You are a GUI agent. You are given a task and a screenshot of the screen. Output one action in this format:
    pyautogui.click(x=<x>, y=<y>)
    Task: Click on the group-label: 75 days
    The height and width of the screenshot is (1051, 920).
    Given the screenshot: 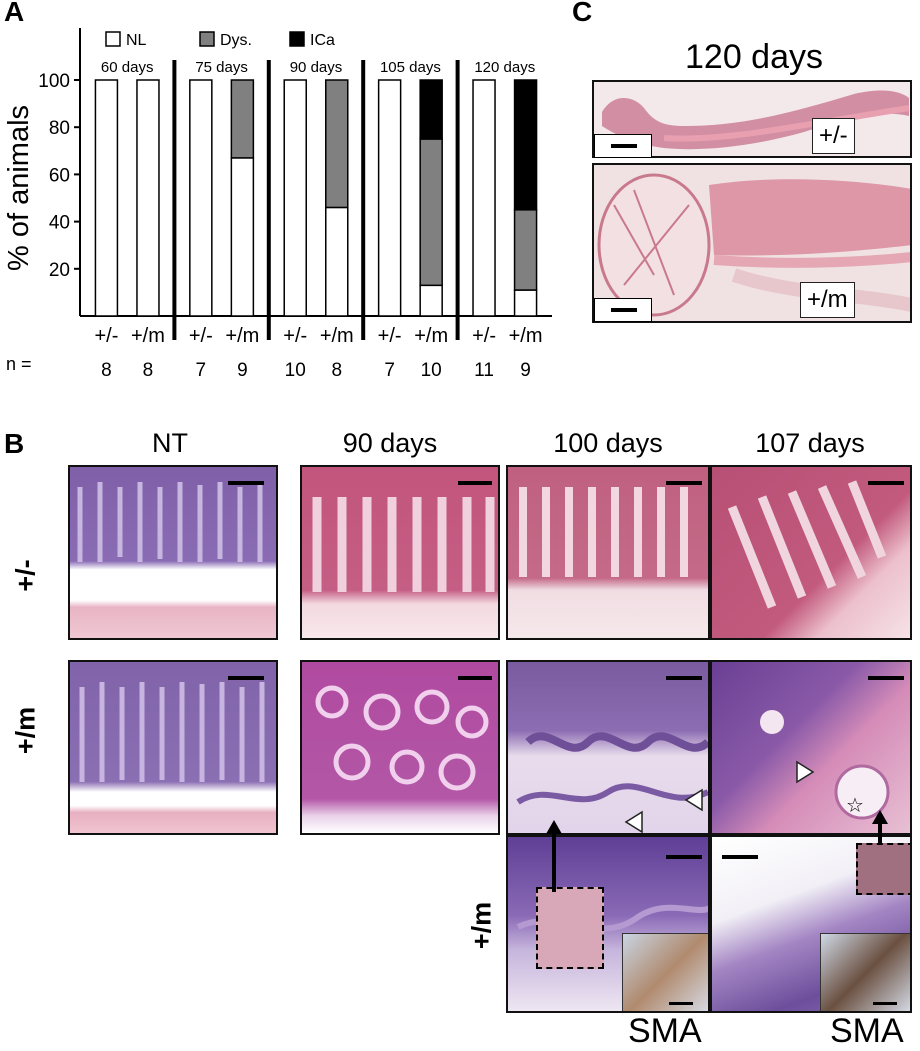 What is the action you would take?
    pyautogui.click(x=221, y=67)
    